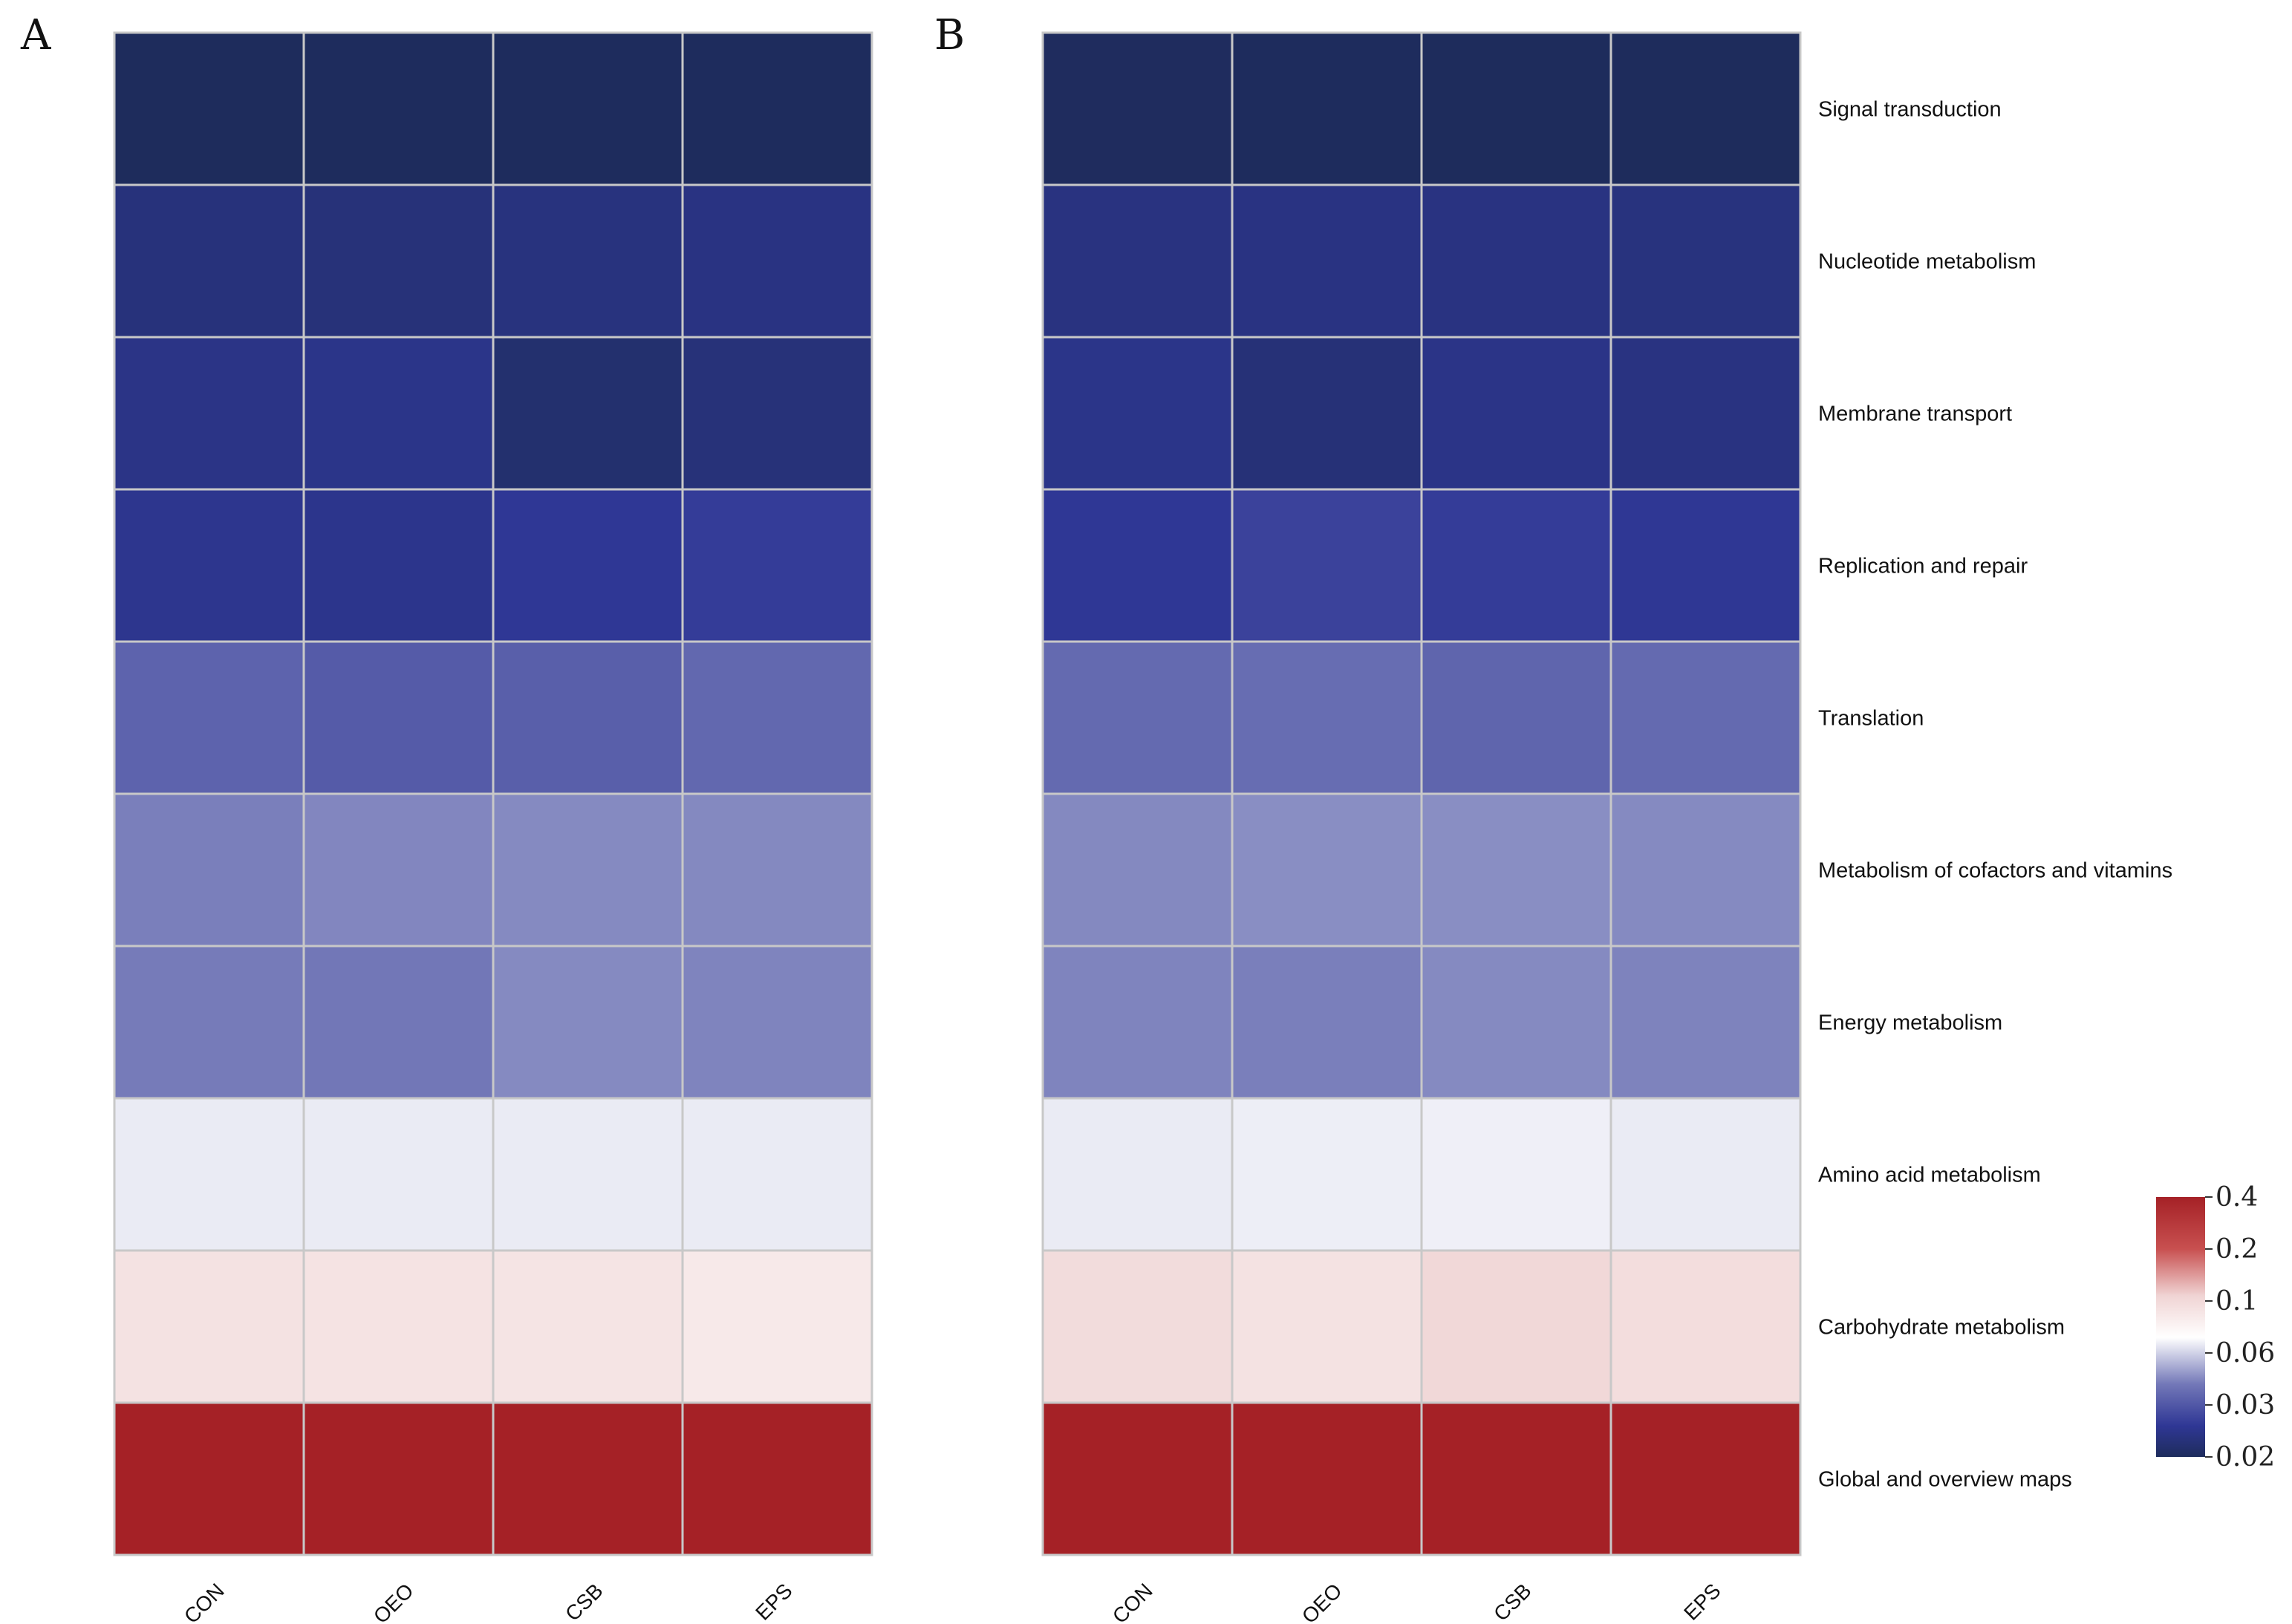 This screenshot has width=2292, height=1624. What do you see at coordinates (1910, 1023) in the screenshot?
I see `row-label: Energy metabolism` at bounding box center [1910, 1023].